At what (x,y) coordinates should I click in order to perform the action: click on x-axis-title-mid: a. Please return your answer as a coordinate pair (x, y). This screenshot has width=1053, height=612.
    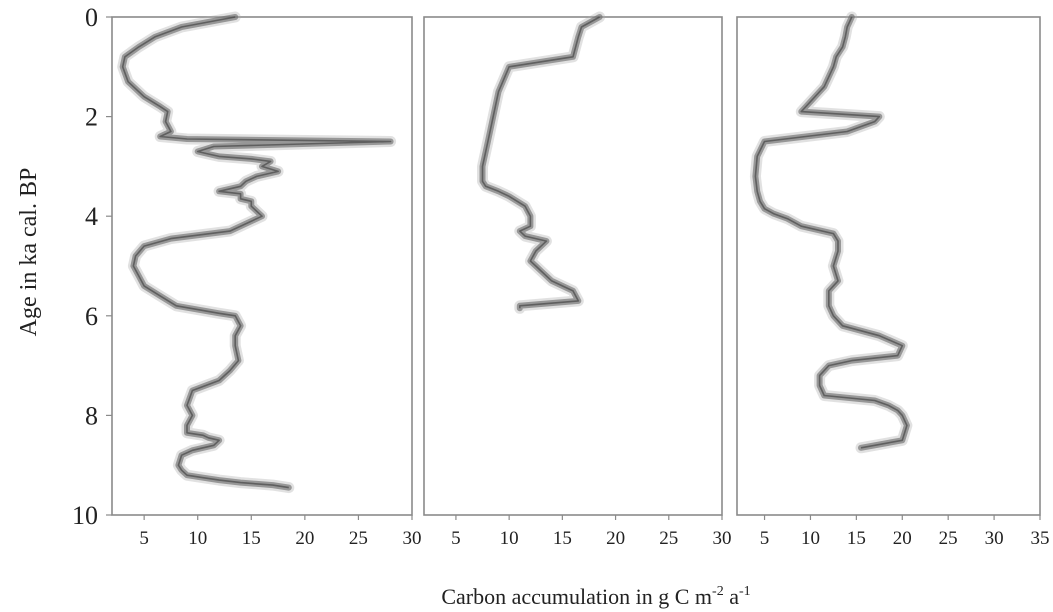
    Looking at the image, I should click on (732, 596).